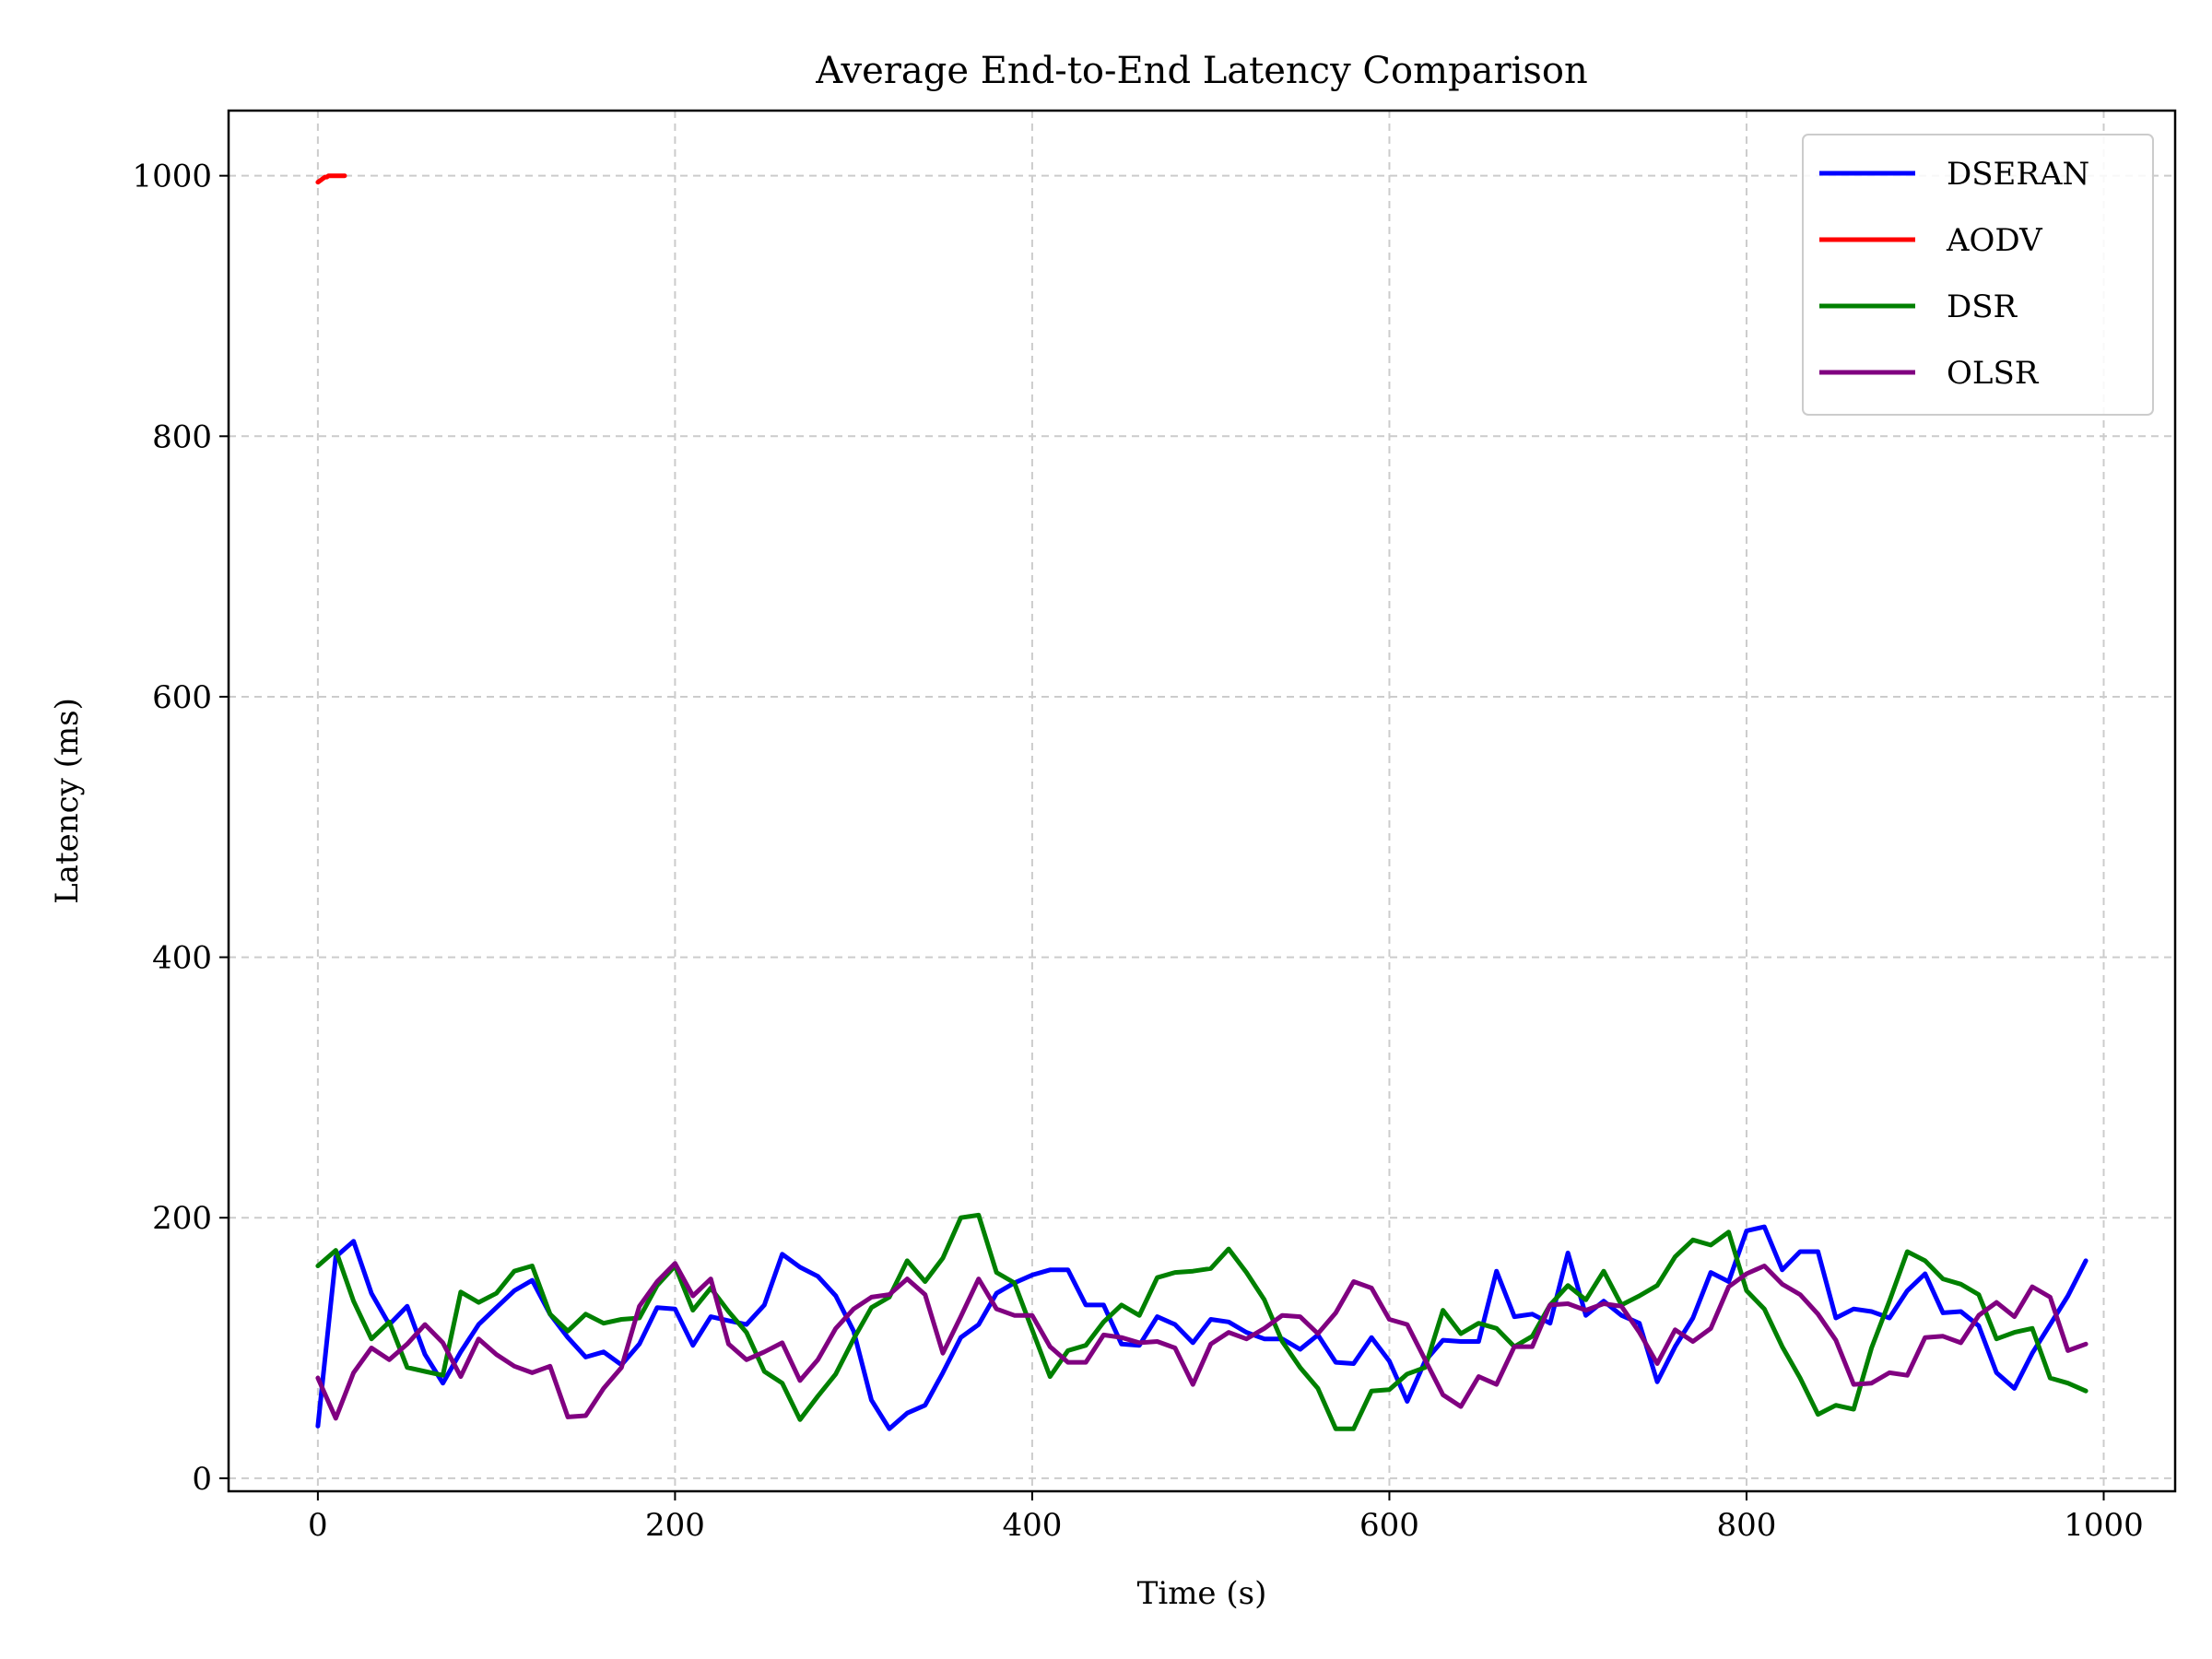 The width and height of the screenshot is (2212, 1659). What do you see at coordinates (1994, 240) in the screenshot?
I see `legend-label: AODV` at bounding box center [1994, 240].